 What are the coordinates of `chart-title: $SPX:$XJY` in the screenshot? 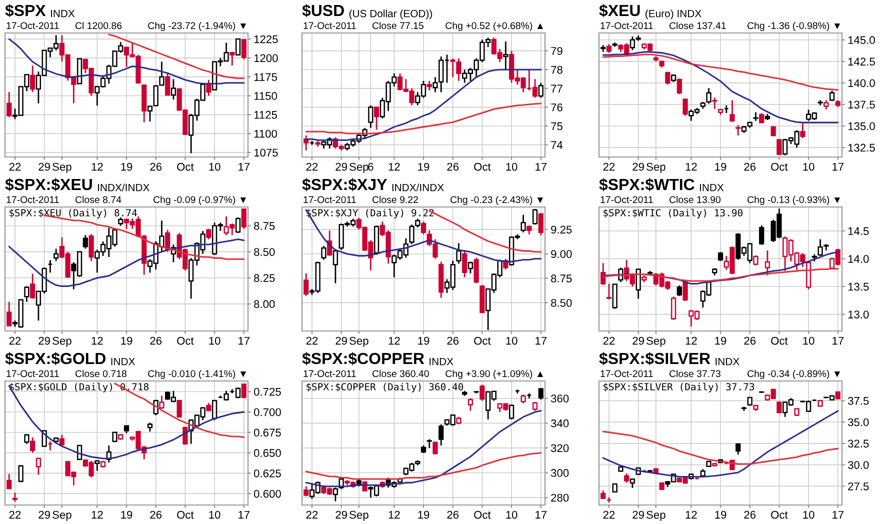 It's located at (344, 185).